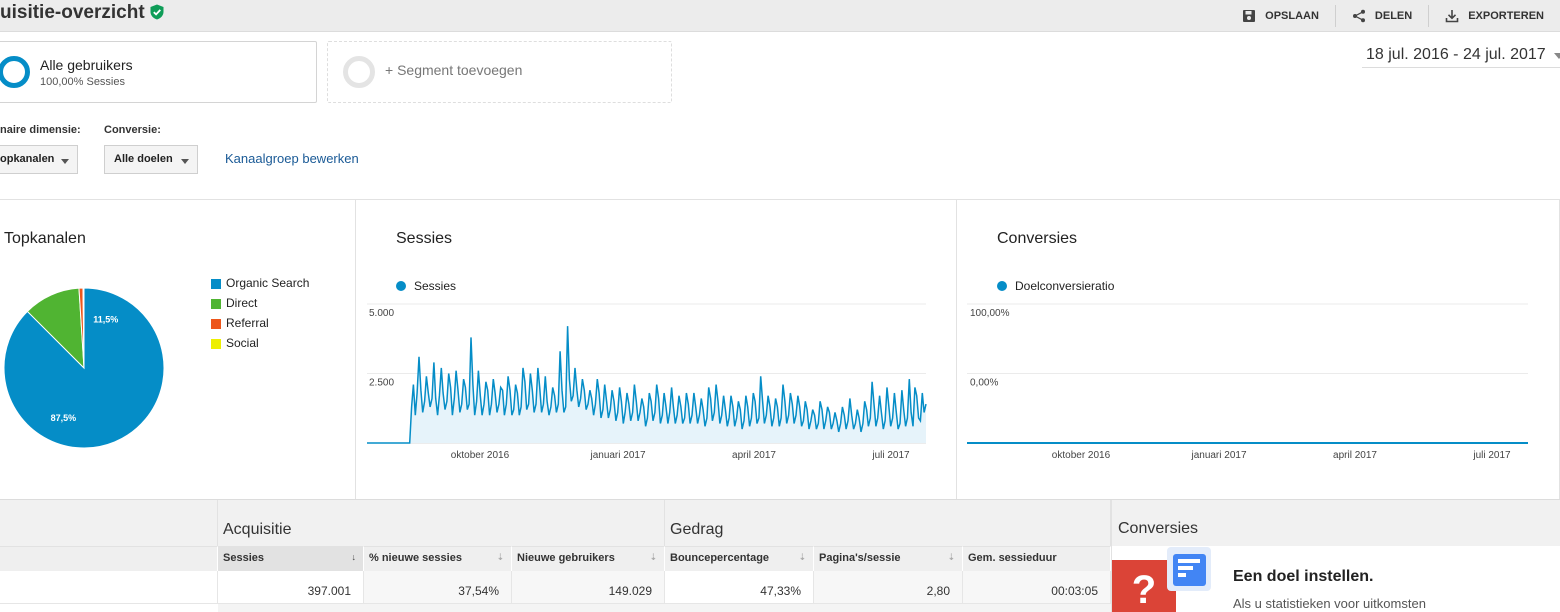  I want to click on pie-value-label: 11,5%, so click(105, 320).